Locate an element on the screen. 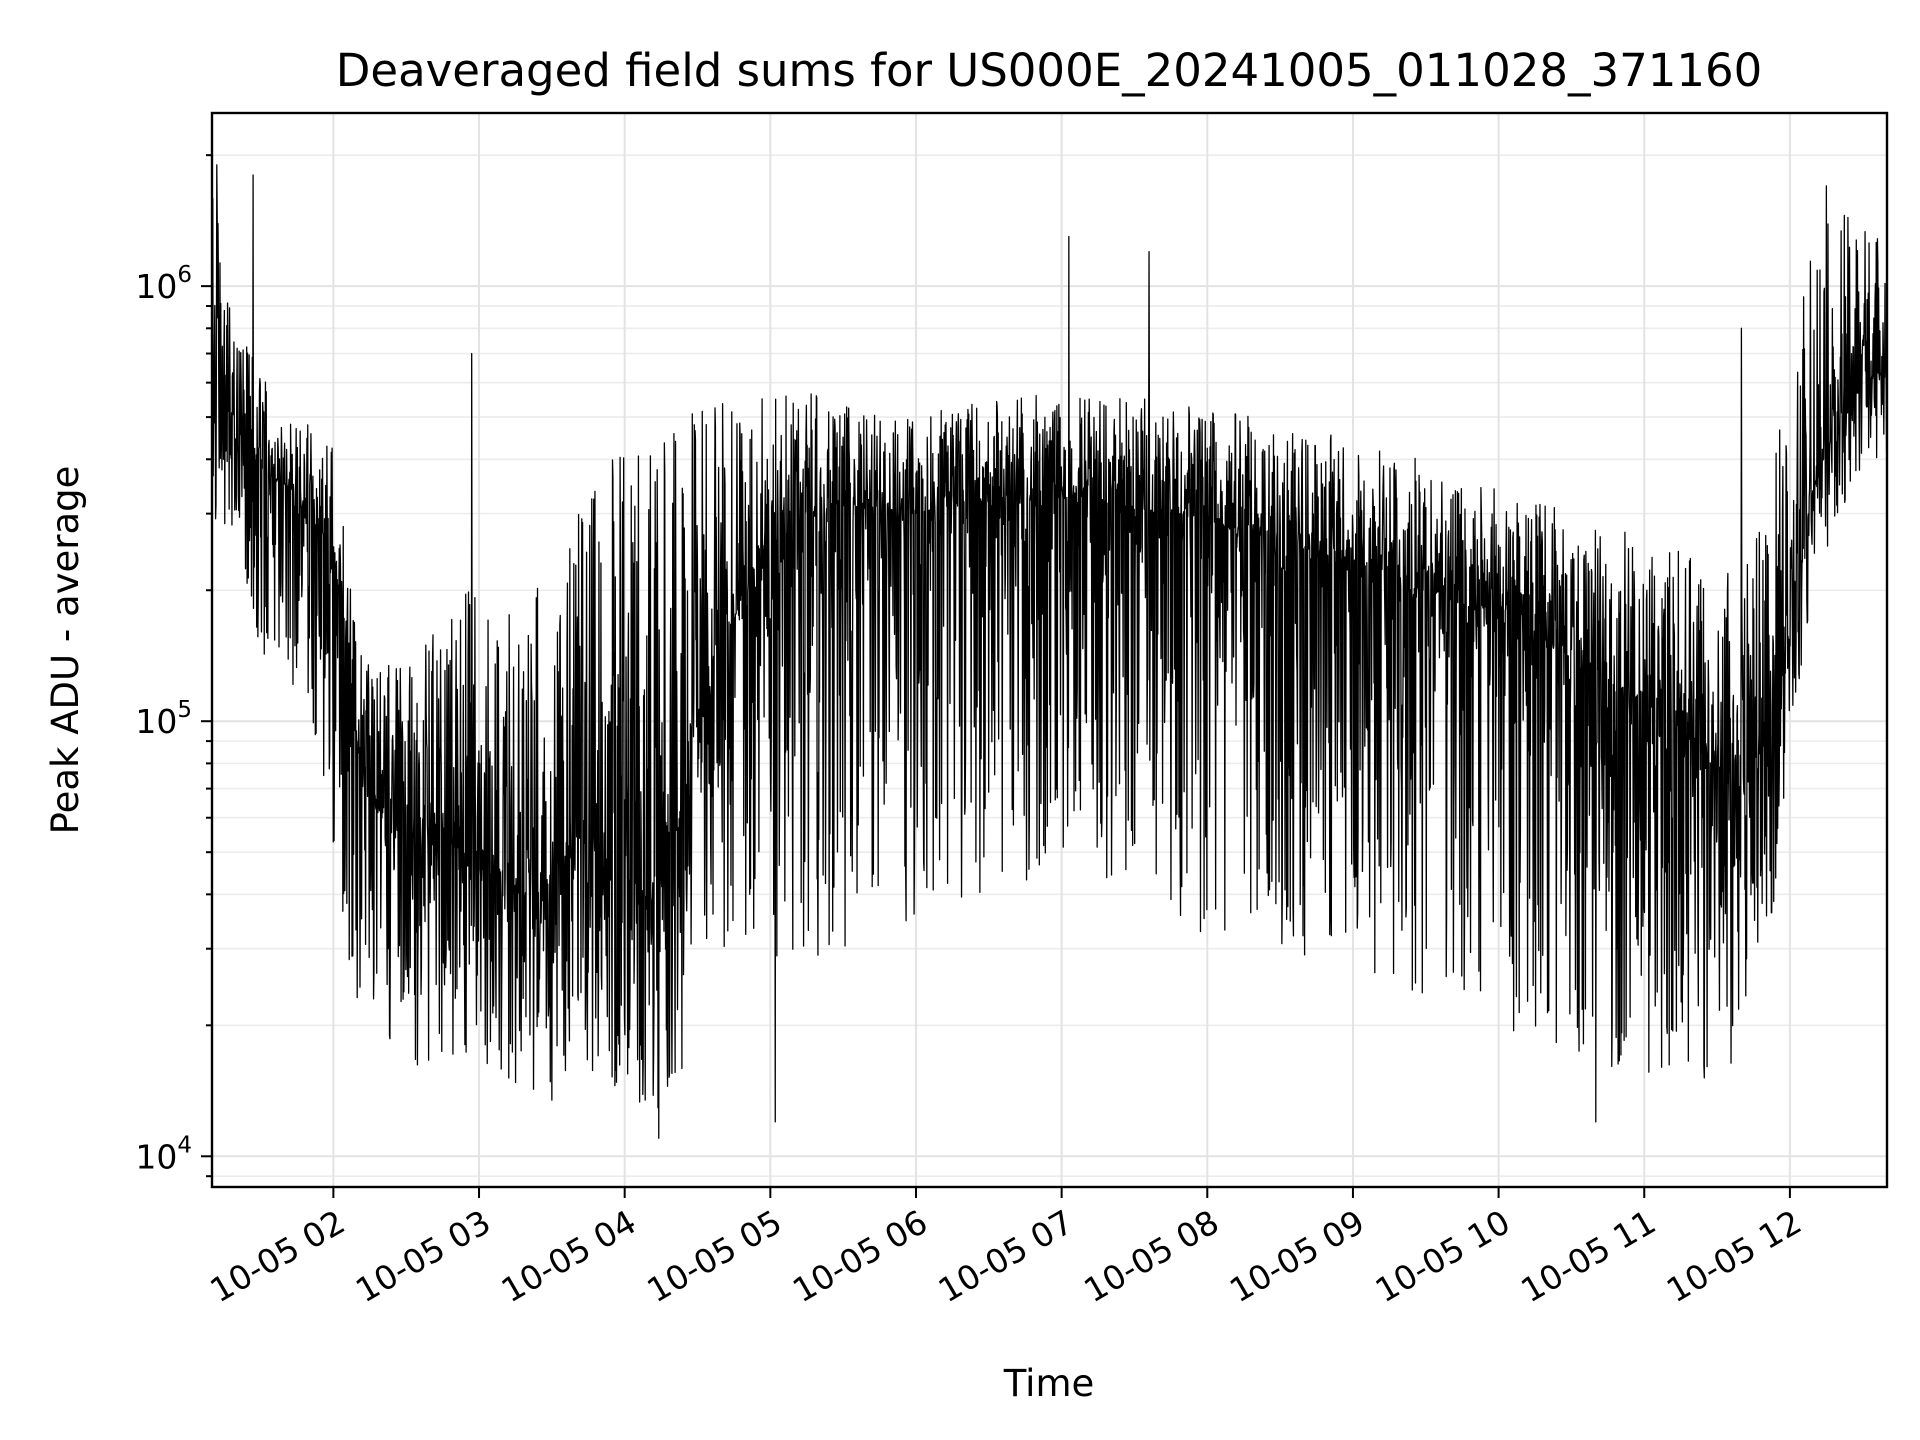  x-tick-label: 10-05 08 is located at coordinates (1151, 1256).